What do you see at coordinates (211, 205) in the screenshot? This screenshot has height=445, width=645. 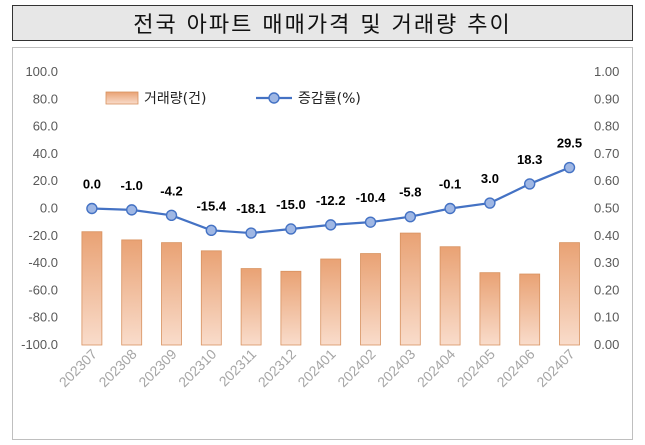 I see `data-label: -15.4` at bounding box center [211, 205].